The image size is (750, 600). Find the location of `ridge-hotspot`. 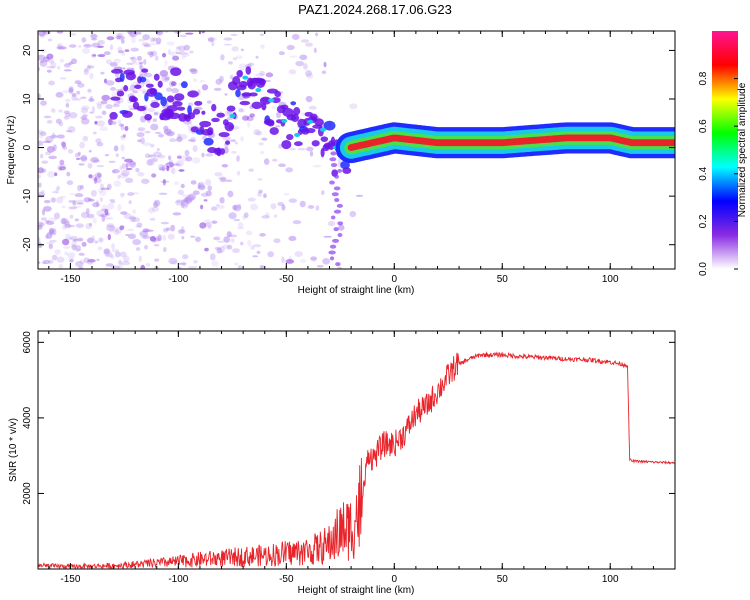

ridge-hotspot is located at coordinates (297, 134).